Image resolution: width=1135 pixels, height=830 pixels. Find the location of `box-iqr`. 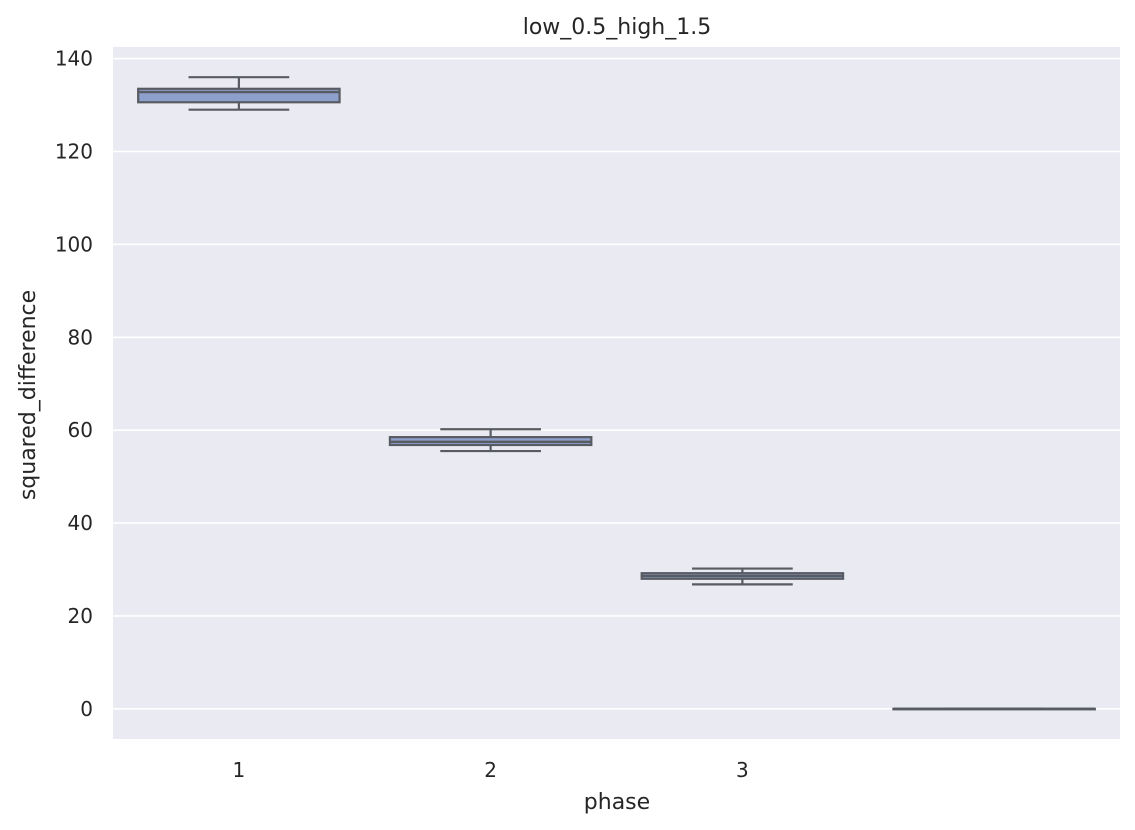

box-iqr is located at coordinates (239, 95).